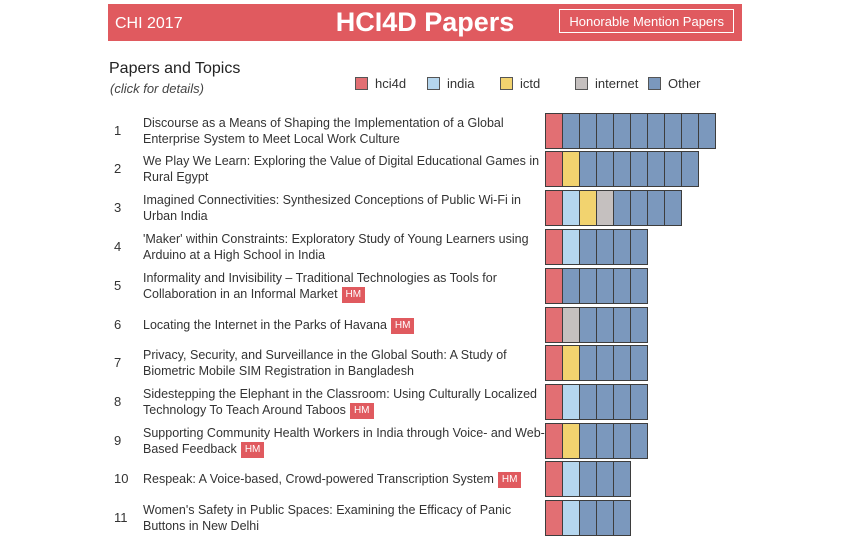  I want to click on honorable-mention-button: Honorable Mention Papers, so click(646, 21).